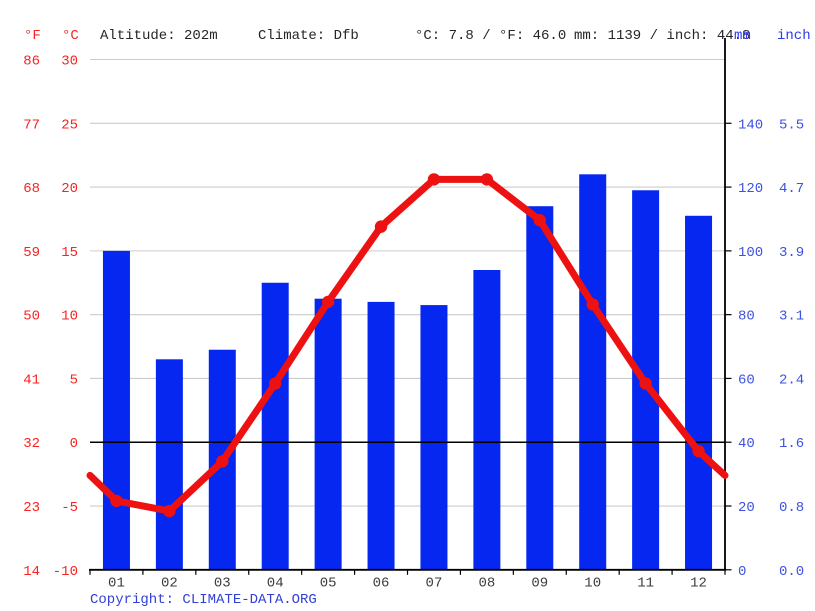 This screenshot has height=611, width=815. Describe the element at coordinates (169, 583) in the screenshot. I see `month-label: 02` at that location.